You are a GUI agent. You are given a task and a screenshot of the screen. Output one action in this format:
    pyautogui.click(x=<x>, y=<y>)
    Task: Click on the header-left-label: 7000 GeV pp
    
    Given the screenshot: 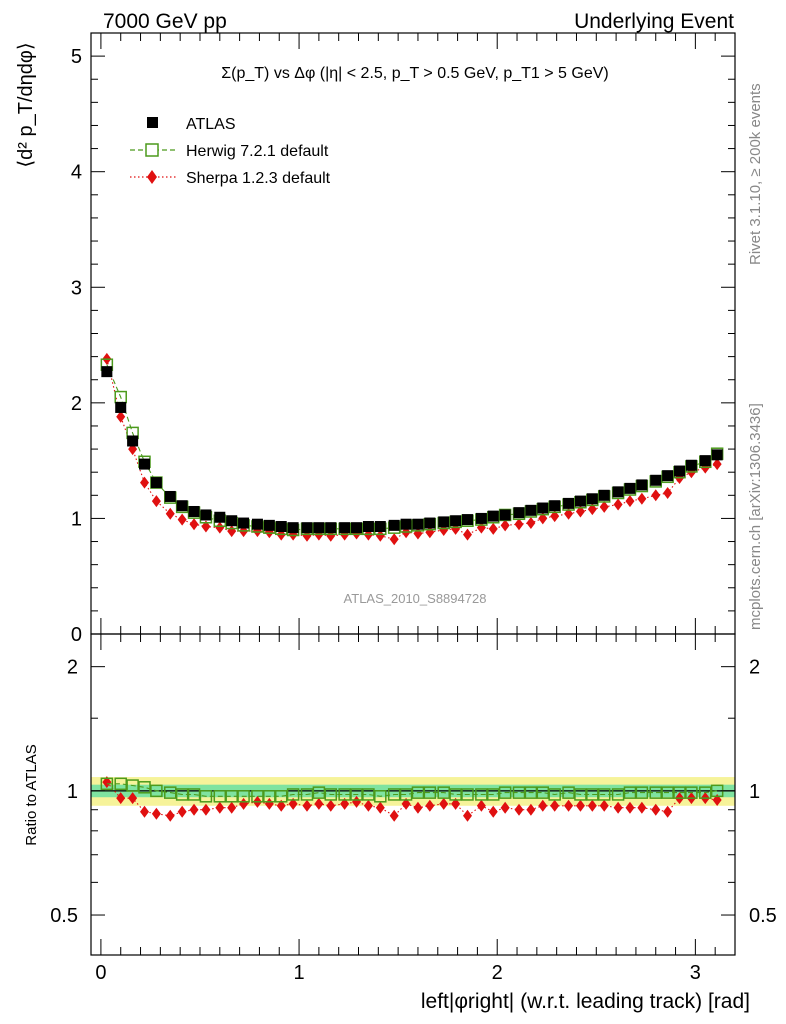 What is the action you would take?
    pyautogui.click(x=165, y=21)
    